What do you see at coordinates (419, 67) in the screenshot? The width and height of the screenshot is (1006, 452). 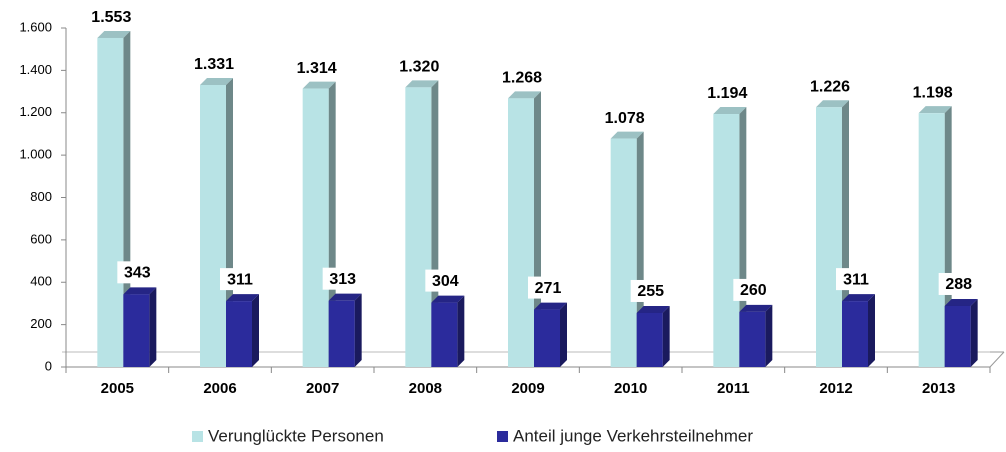 I see `value-label: 1.320` at bounding box center [419, 67].